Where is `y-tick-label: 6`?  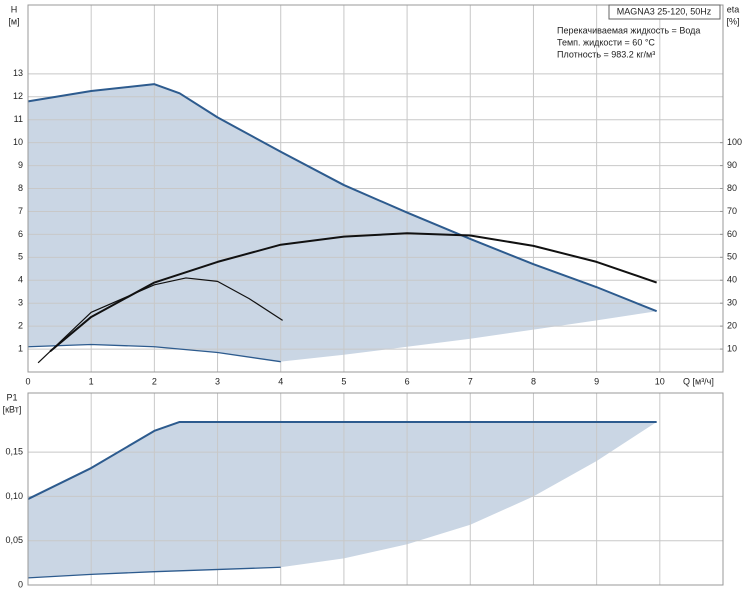
y-tick-label: 6 is located at coordinates (20, 234).